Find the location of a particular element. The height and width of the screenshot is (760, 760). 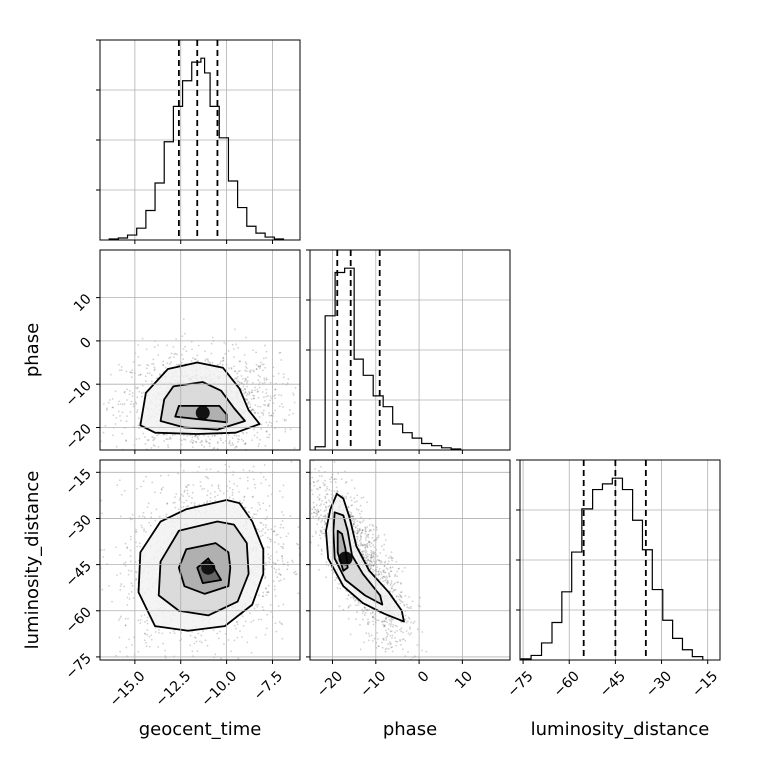

x-tick-label: −10.0 is located at coordinates (220, 689).